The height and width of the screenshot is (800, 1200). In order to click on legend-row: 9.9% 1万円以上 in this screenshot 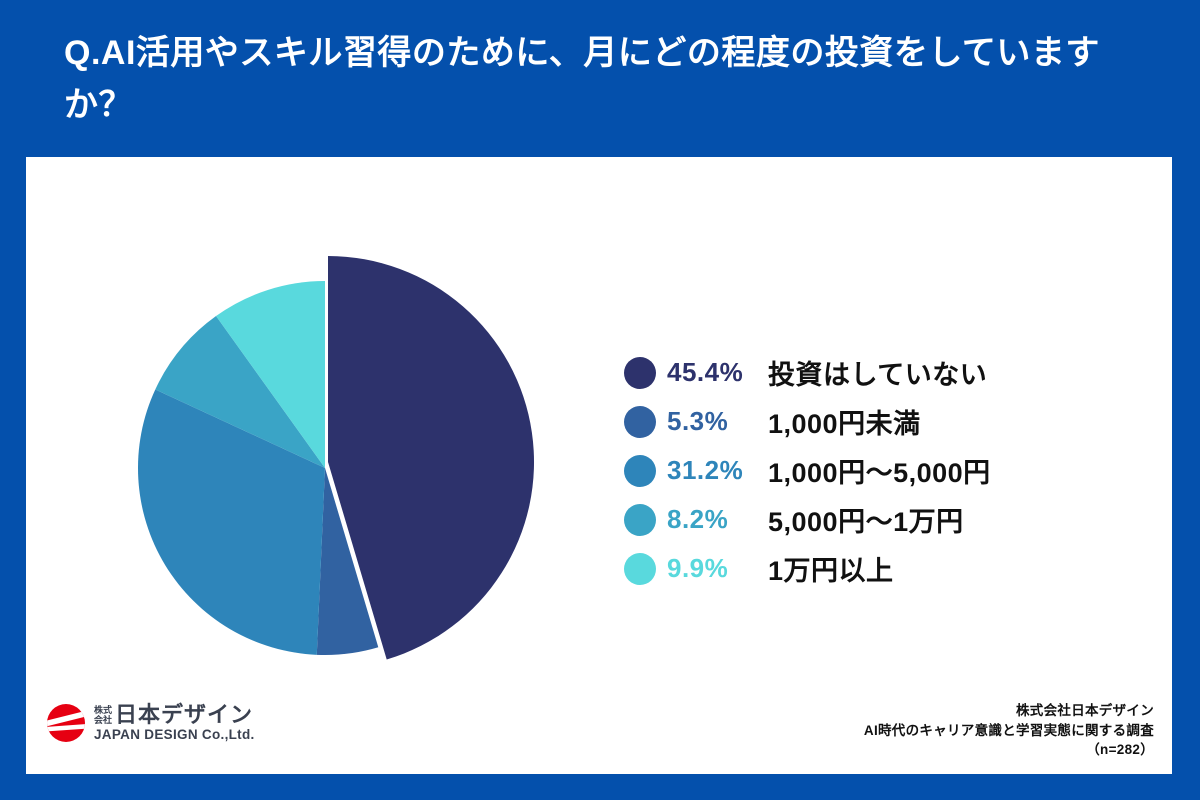, I will do `click(807, 569)`.